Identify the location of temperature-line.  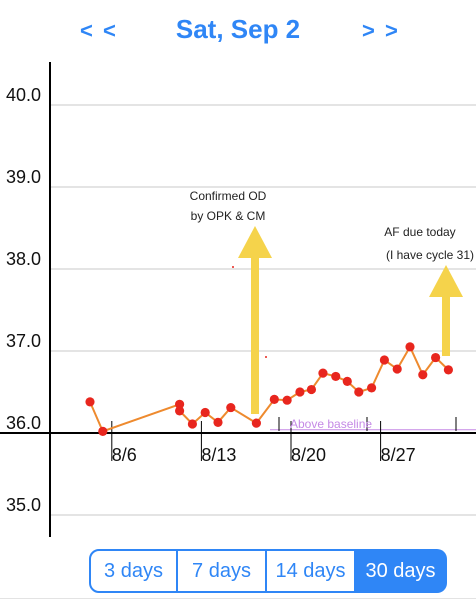
(269, 388).